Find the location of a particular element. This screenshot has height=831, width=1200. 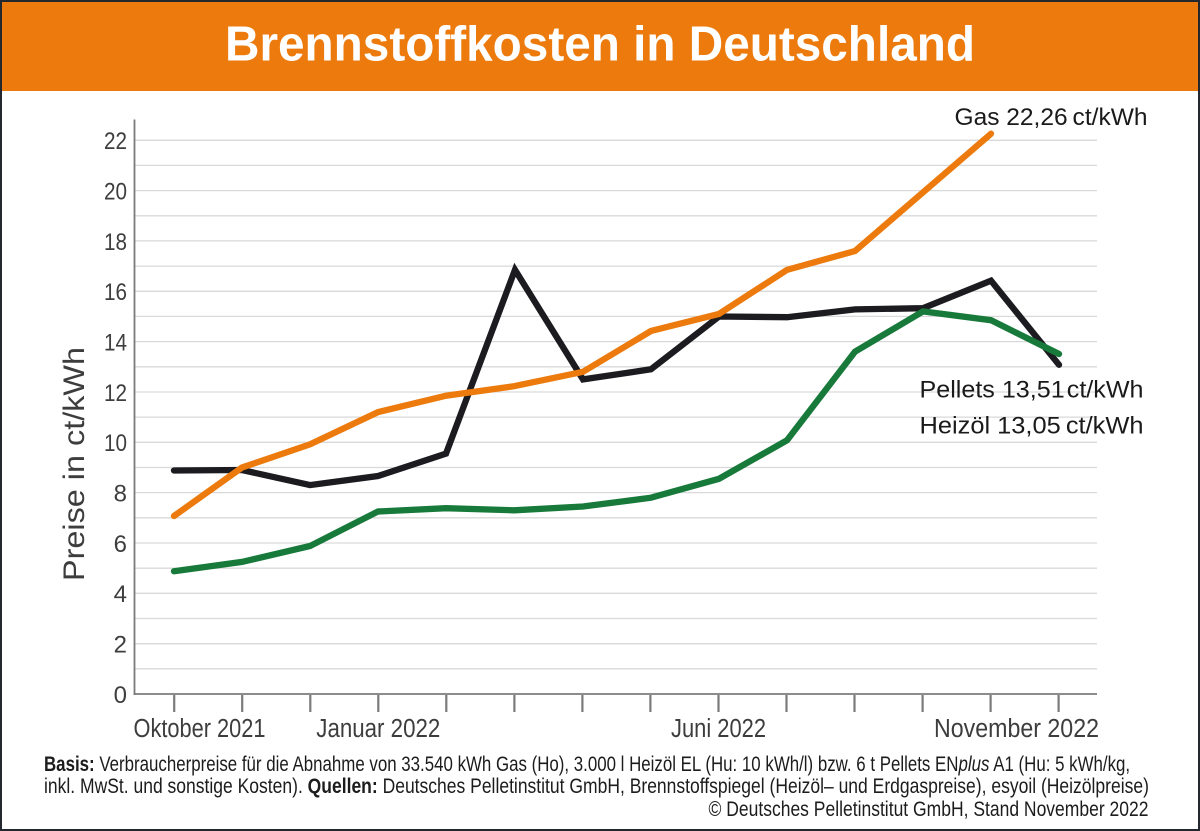

svg-text: Preise in ct/kWh is located at coordinates (74, 464).